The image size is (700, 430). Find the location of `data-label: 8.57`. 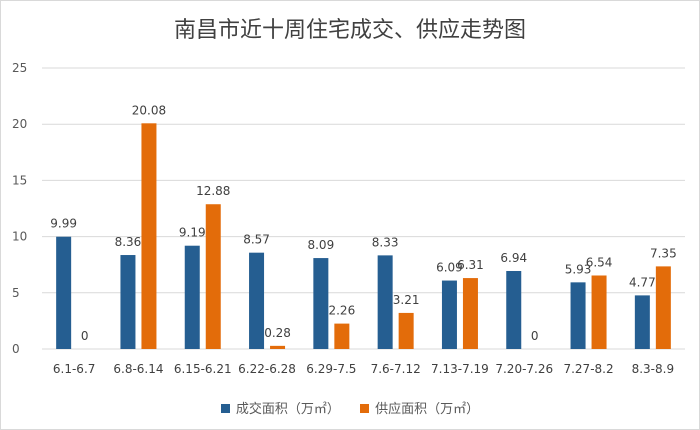

data-label: 8.57 is located at coordinates (256, 240).